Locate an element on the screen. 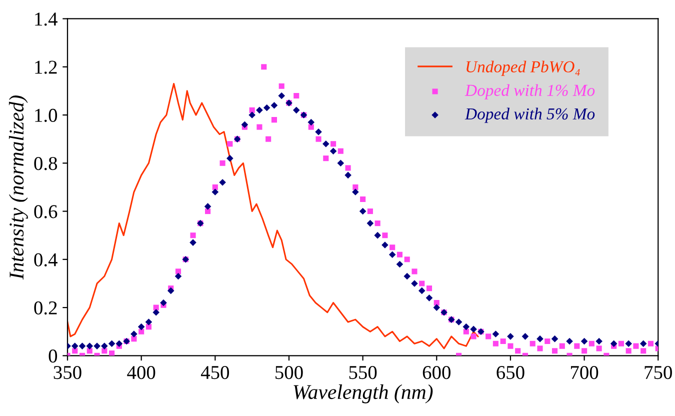 Image resolution: width=675 pixels, height=416 pixels. legend-label: Undoped PbWO₄ is located at coordinates (523, 68).